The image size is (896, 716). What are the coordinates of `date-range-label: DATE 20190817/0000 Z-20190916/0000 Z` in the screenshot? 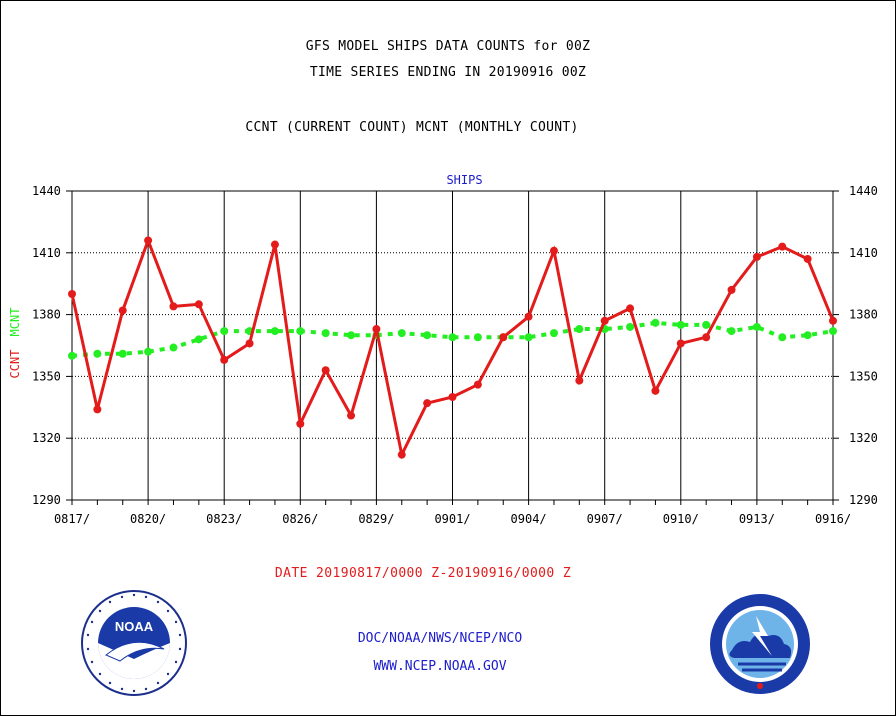 It's located at (423, 573).